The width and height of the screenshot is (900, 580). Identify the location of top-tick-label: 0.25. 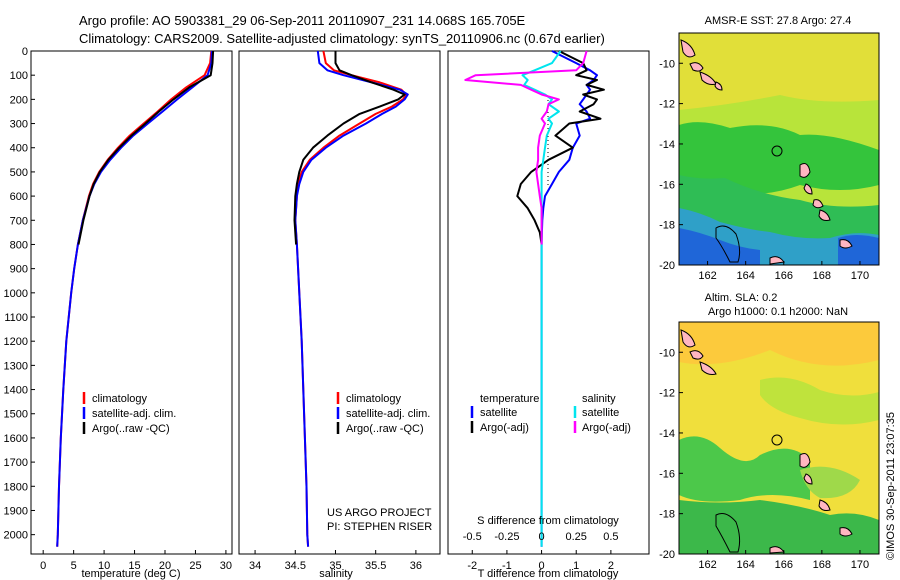
(576, 537).